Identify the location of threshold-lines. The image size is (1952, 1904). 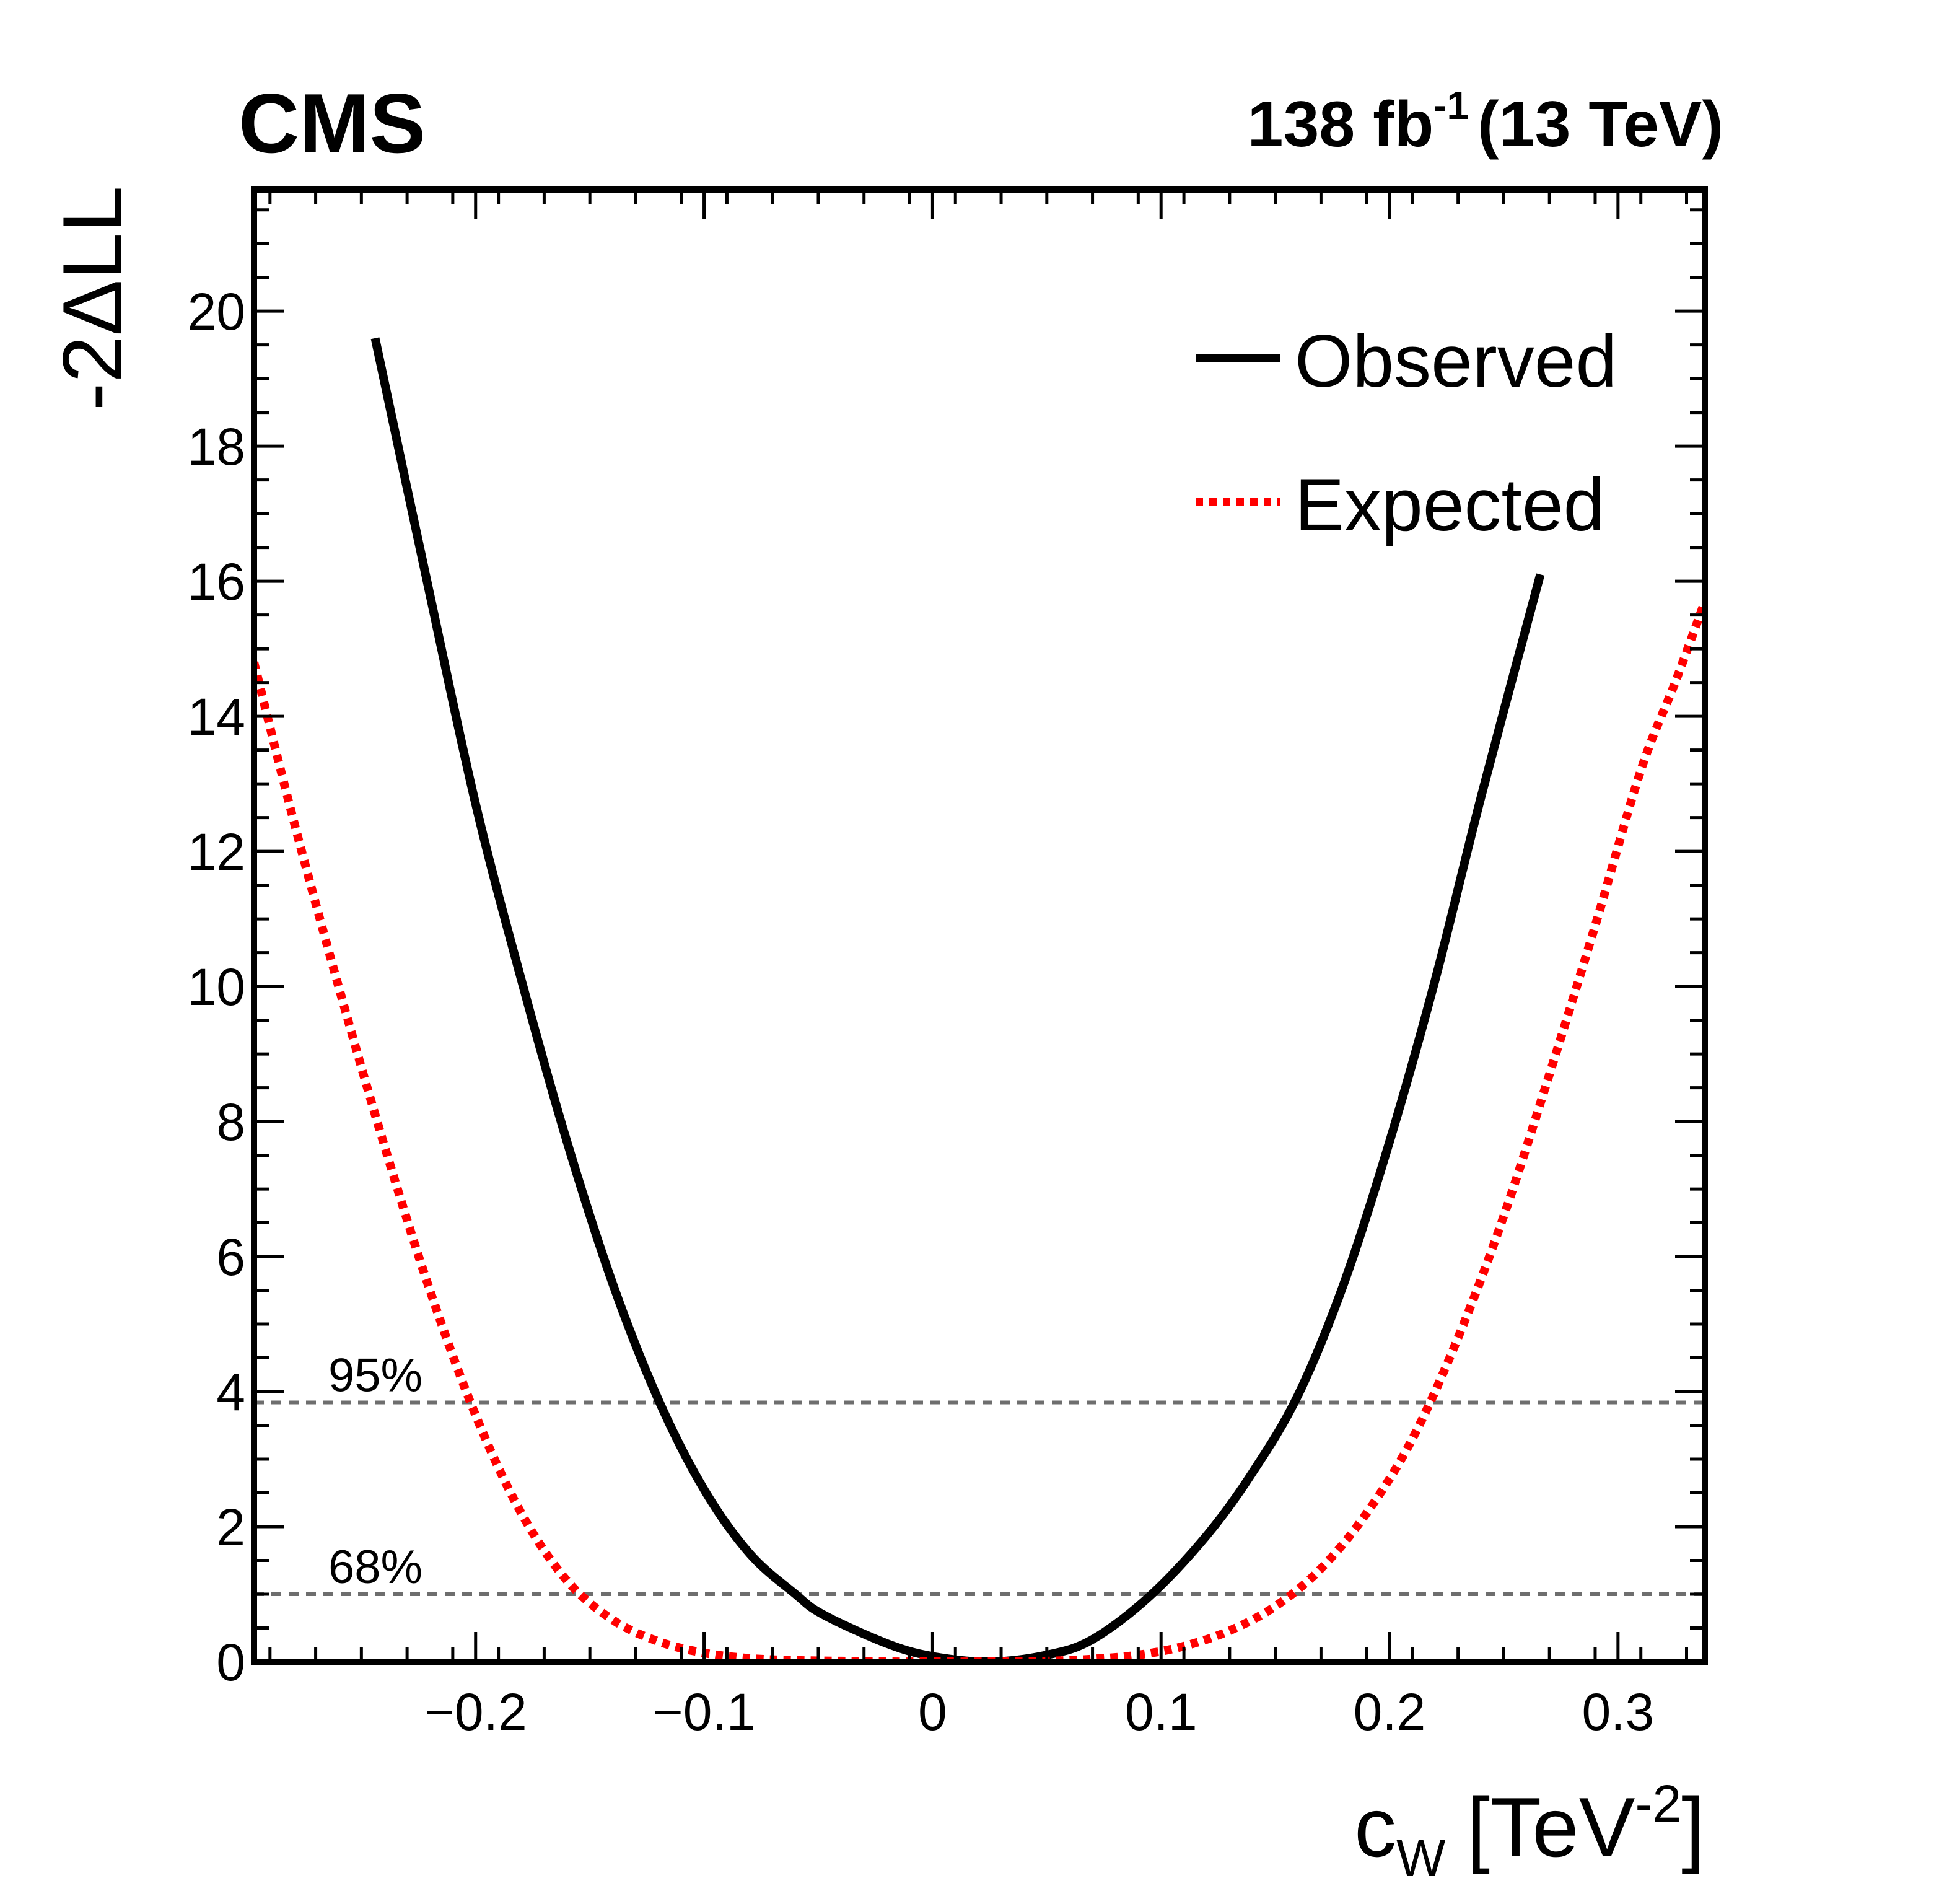
(979, 1499).